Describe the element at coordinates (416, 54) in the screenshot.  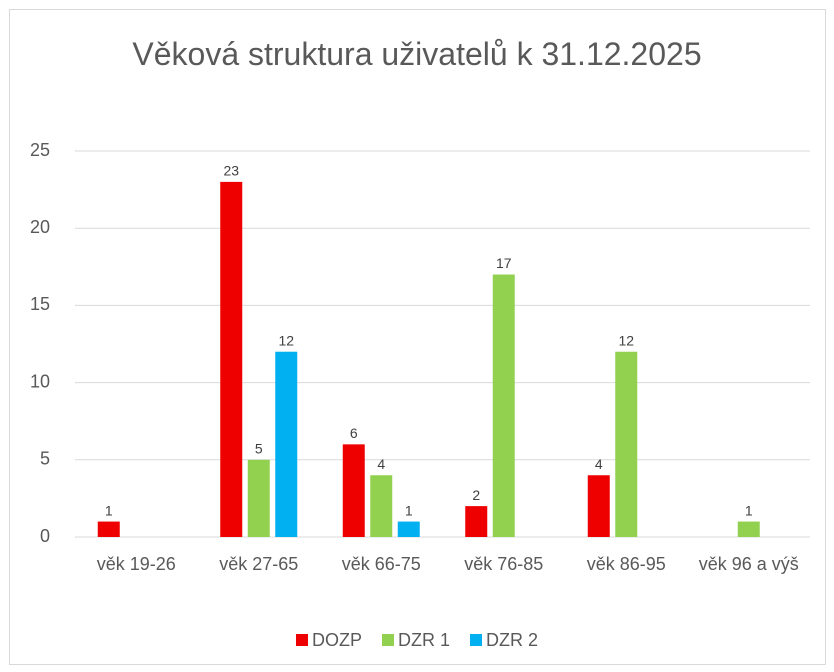
I see `chart-title: Věková struktura uživatelů k 31.12.2025` at that location.